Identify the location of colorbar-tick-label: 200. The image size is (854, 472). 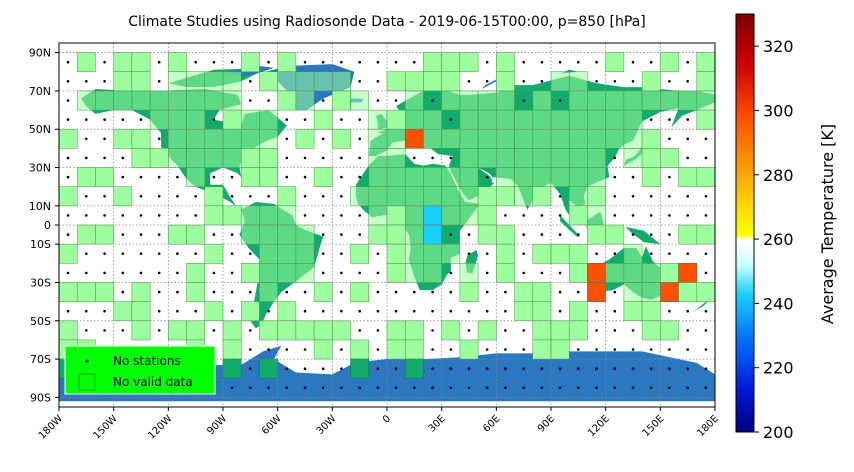
(778, 432).